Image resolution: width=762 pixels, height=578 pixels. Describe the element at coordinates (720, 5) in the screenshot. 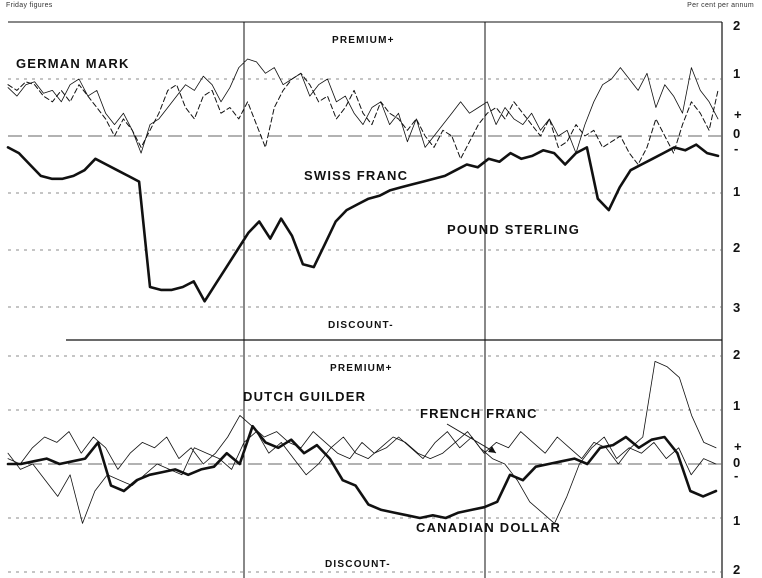

I see `header-right-note: Per cent per annum` at that location.